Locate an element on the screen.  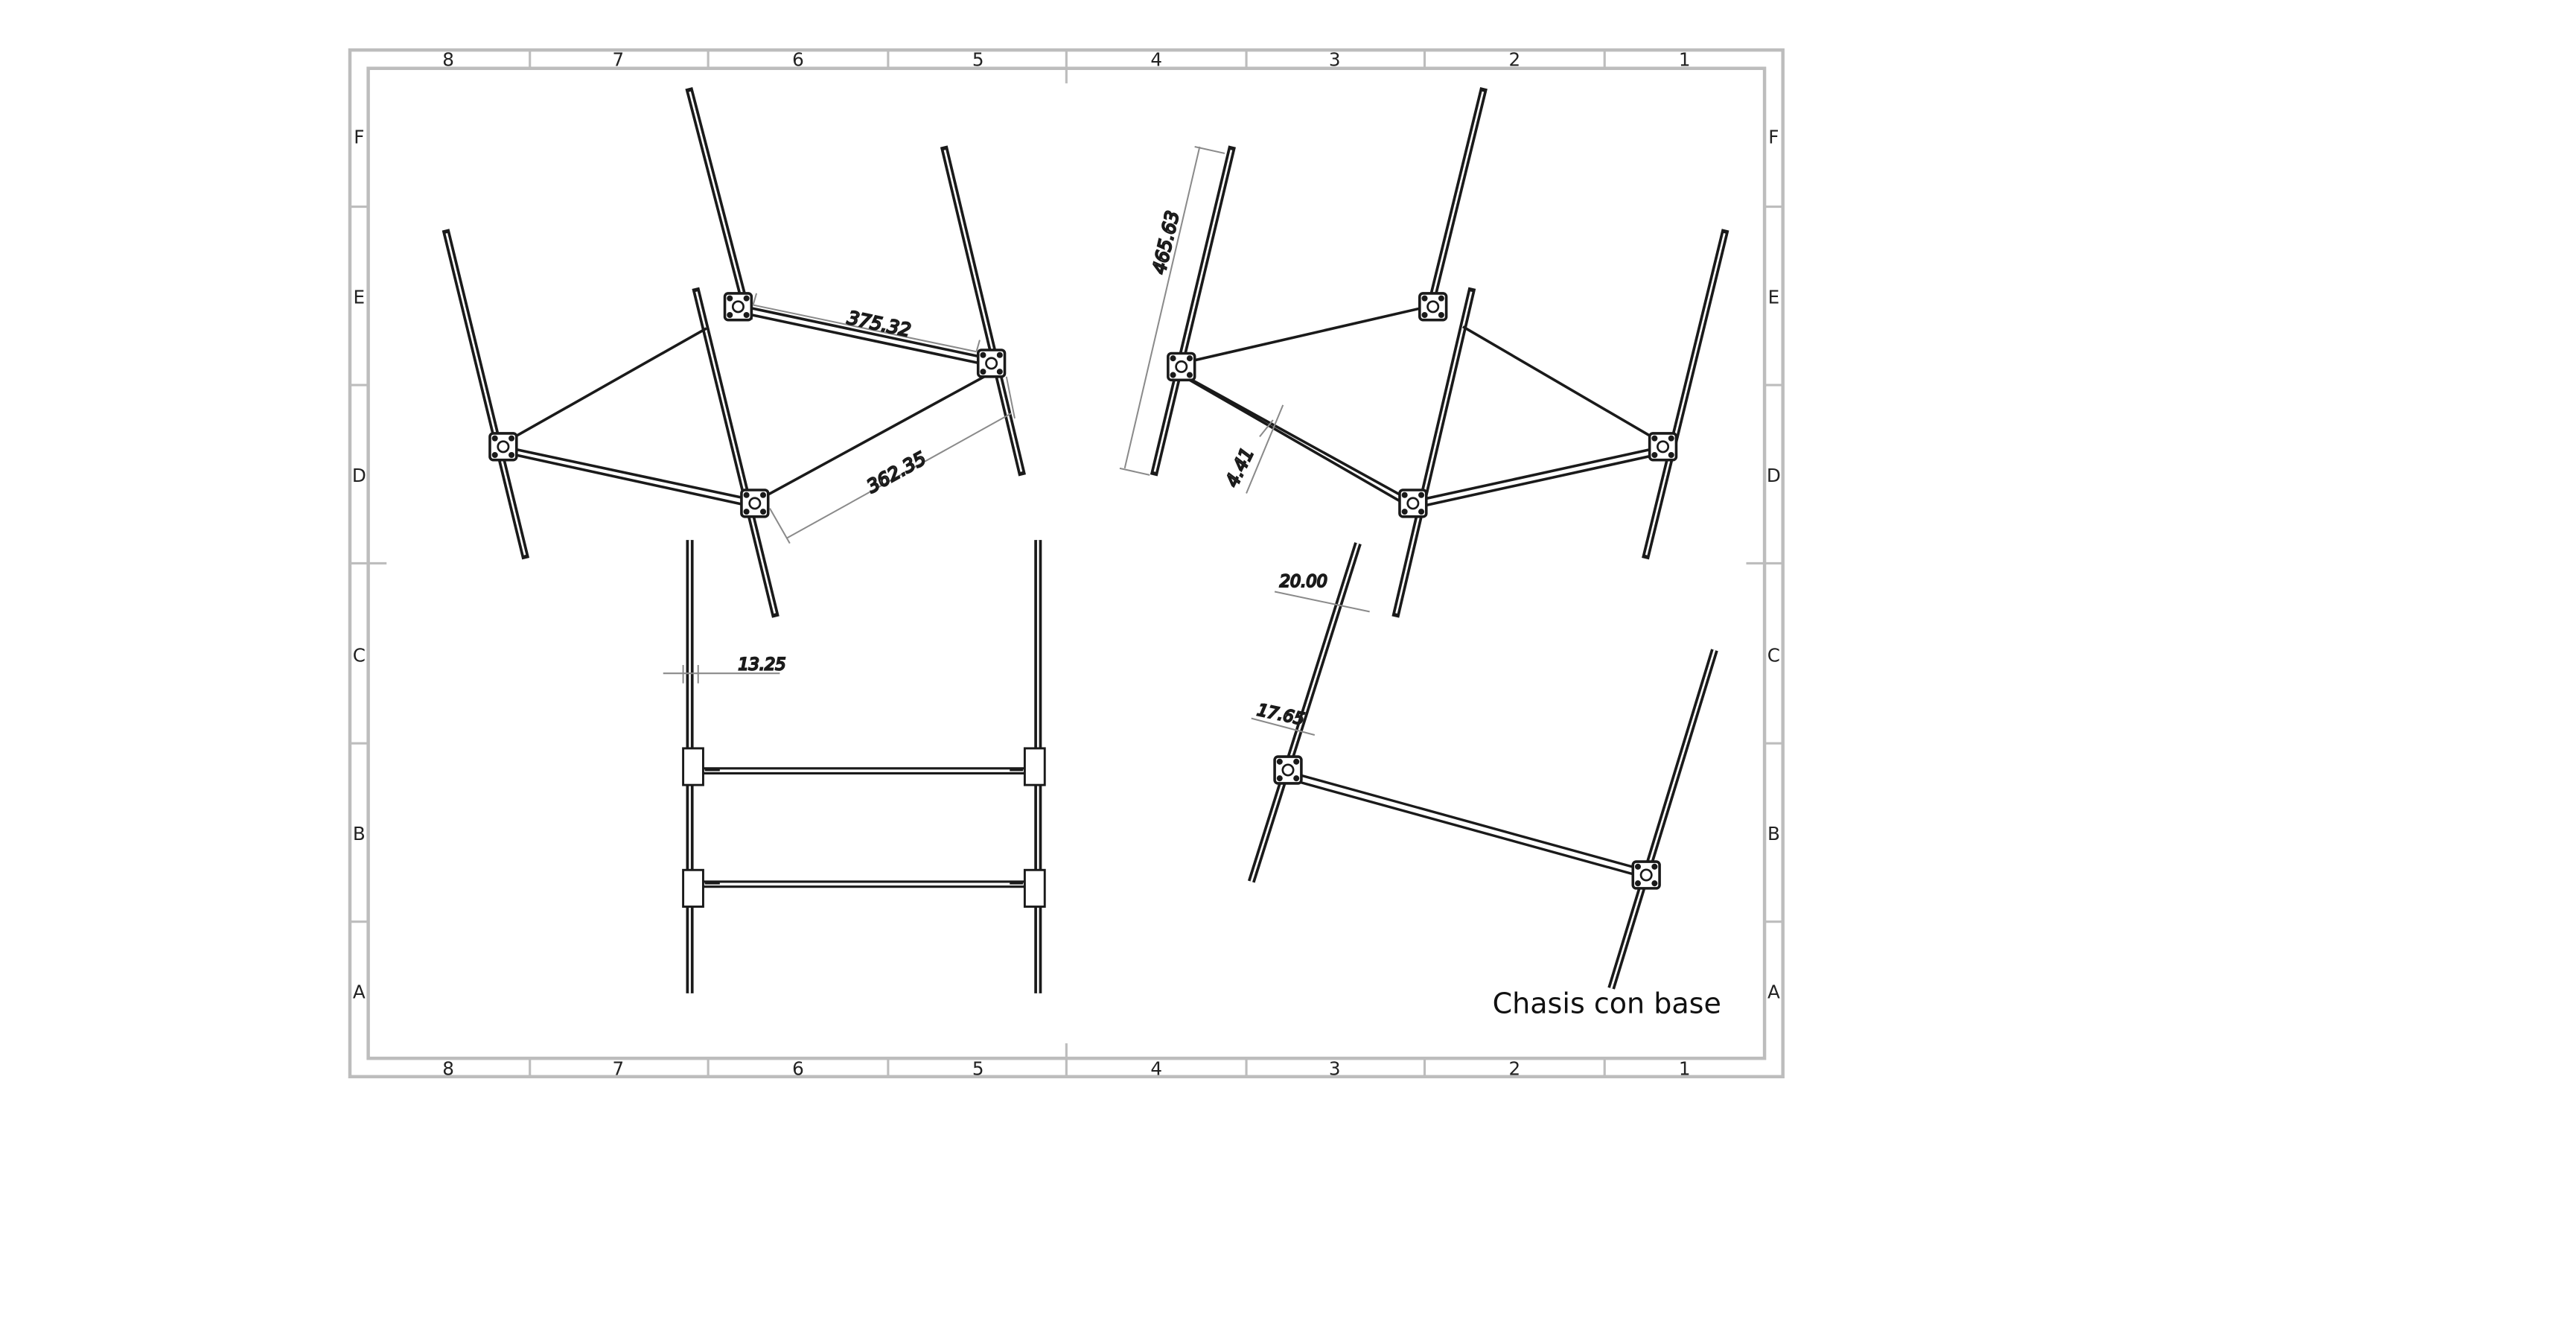
view-isometric-left: 375.32 362.35 is located at coordinates (733, 352).